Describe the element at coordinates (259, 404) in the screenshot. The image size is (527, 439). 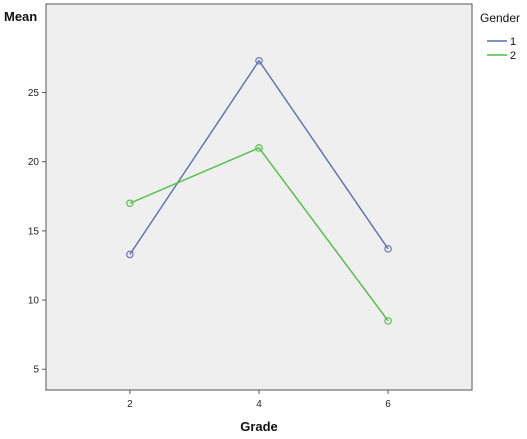
I see `x-tick-label: 4` at that location.